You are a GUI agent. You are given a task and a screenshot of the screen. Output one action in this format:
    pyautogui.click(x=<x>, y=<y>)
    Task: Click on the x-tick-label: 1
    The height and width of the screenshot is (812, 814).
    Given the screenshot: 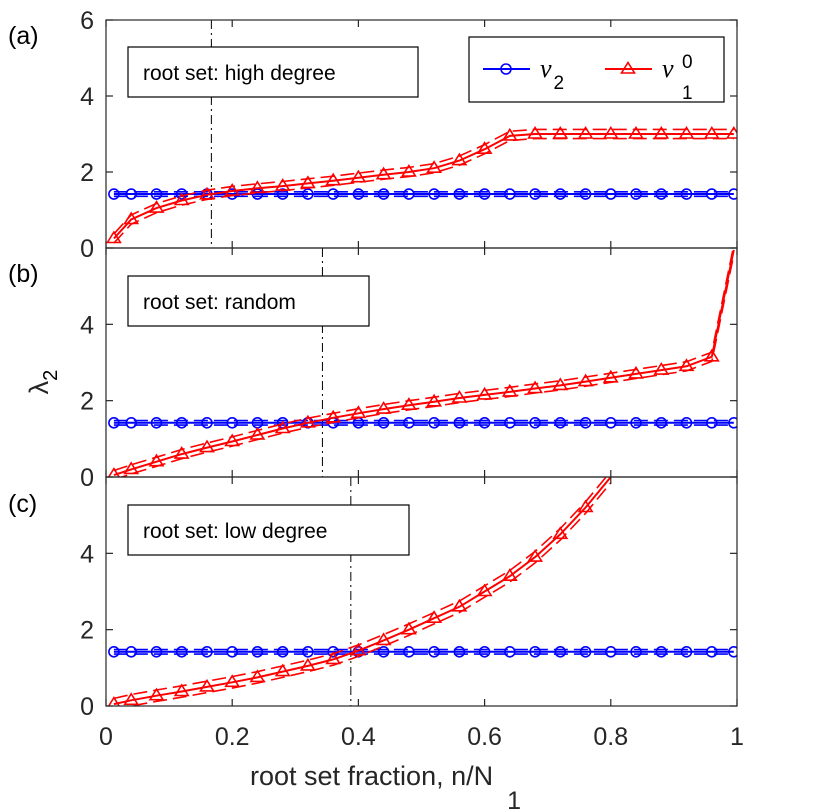 What is the action you would take?
    pyautogui.click(x=737, y=737)
    